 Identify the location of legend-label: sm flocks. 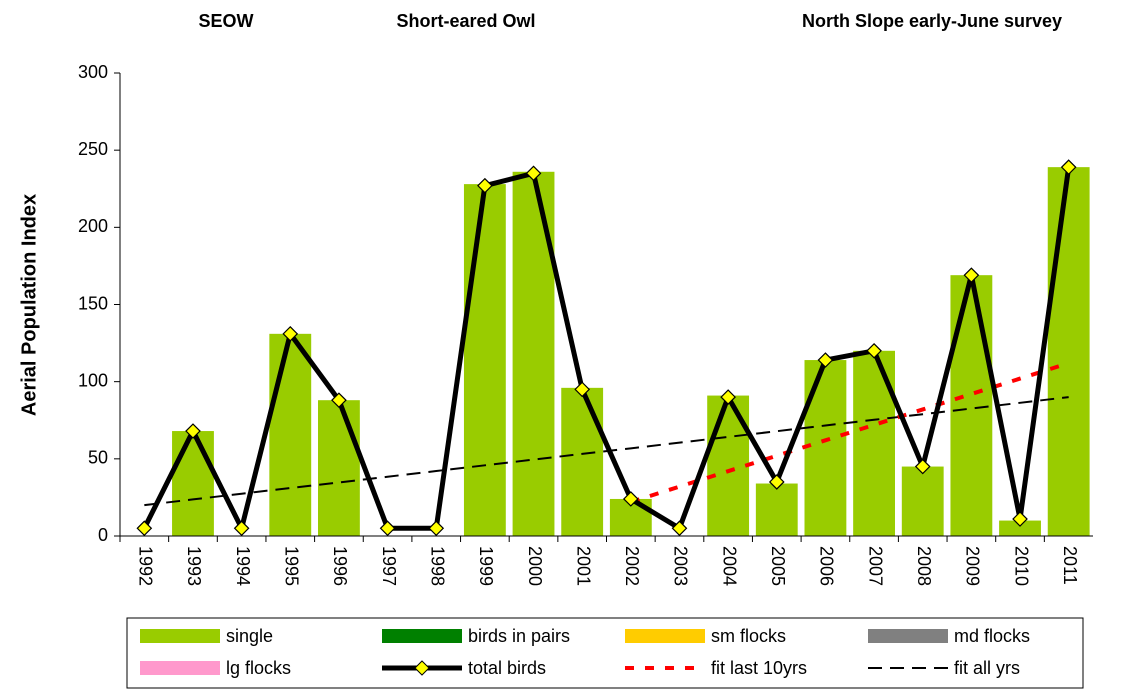
(748, 636).